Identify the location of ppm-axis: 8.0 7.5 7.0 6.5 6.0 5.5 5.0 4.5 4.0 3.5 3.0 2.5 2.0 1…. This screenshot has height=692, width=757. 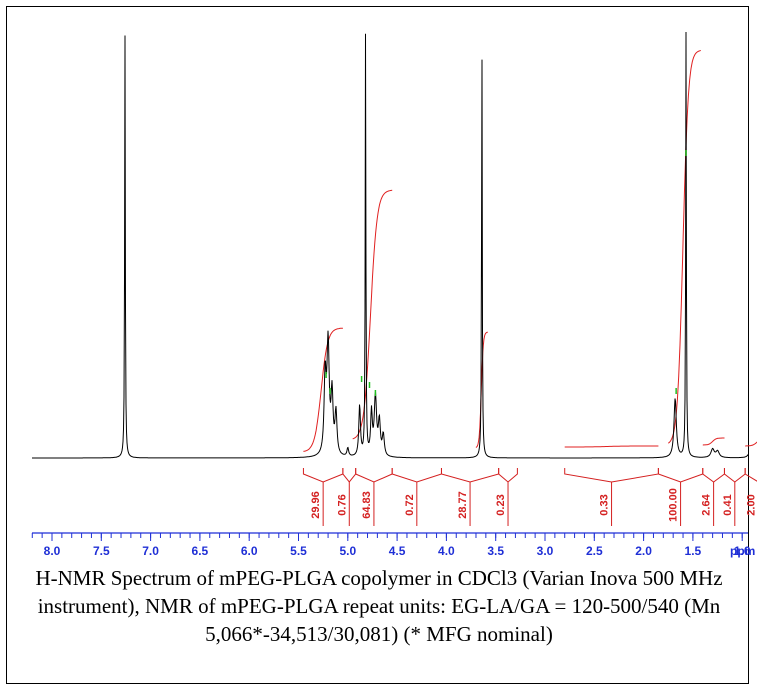
(393, 545).